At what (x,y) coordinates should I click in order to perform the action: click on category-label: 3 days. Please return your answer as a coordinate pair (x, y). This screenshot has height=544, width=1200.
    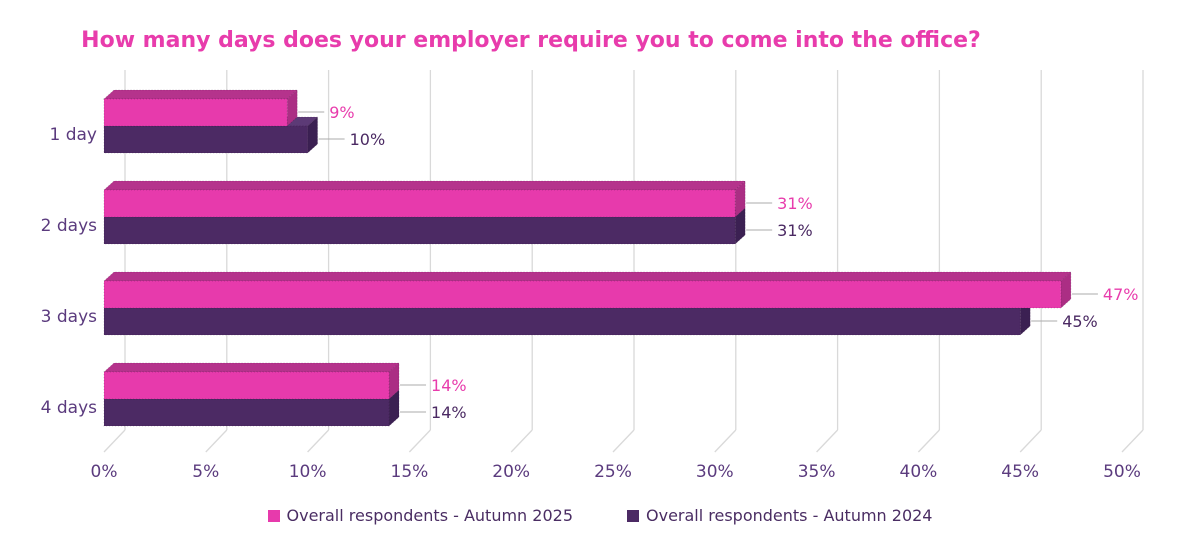
    Looking at the image, I should click on (69, 317).